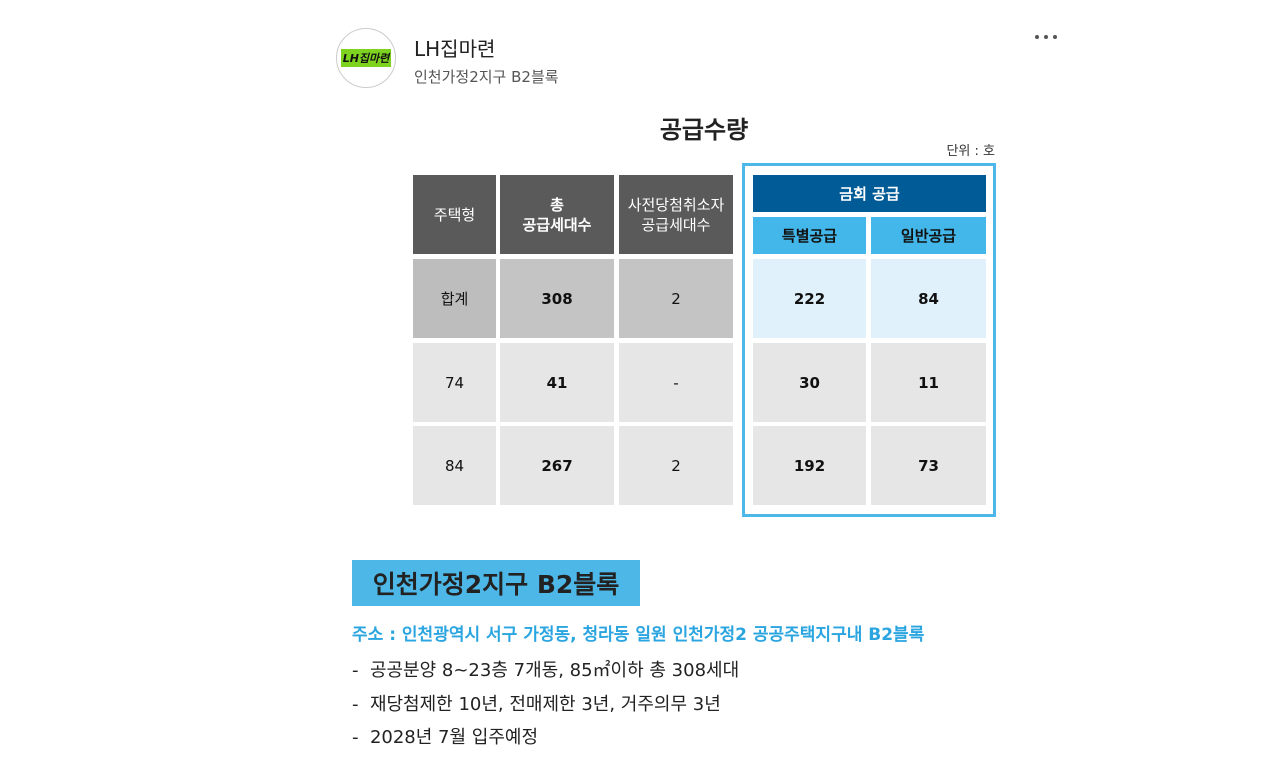 This screenshot has height=770, width=1280. I want to click on table-cell: 267, so click(557, 465).